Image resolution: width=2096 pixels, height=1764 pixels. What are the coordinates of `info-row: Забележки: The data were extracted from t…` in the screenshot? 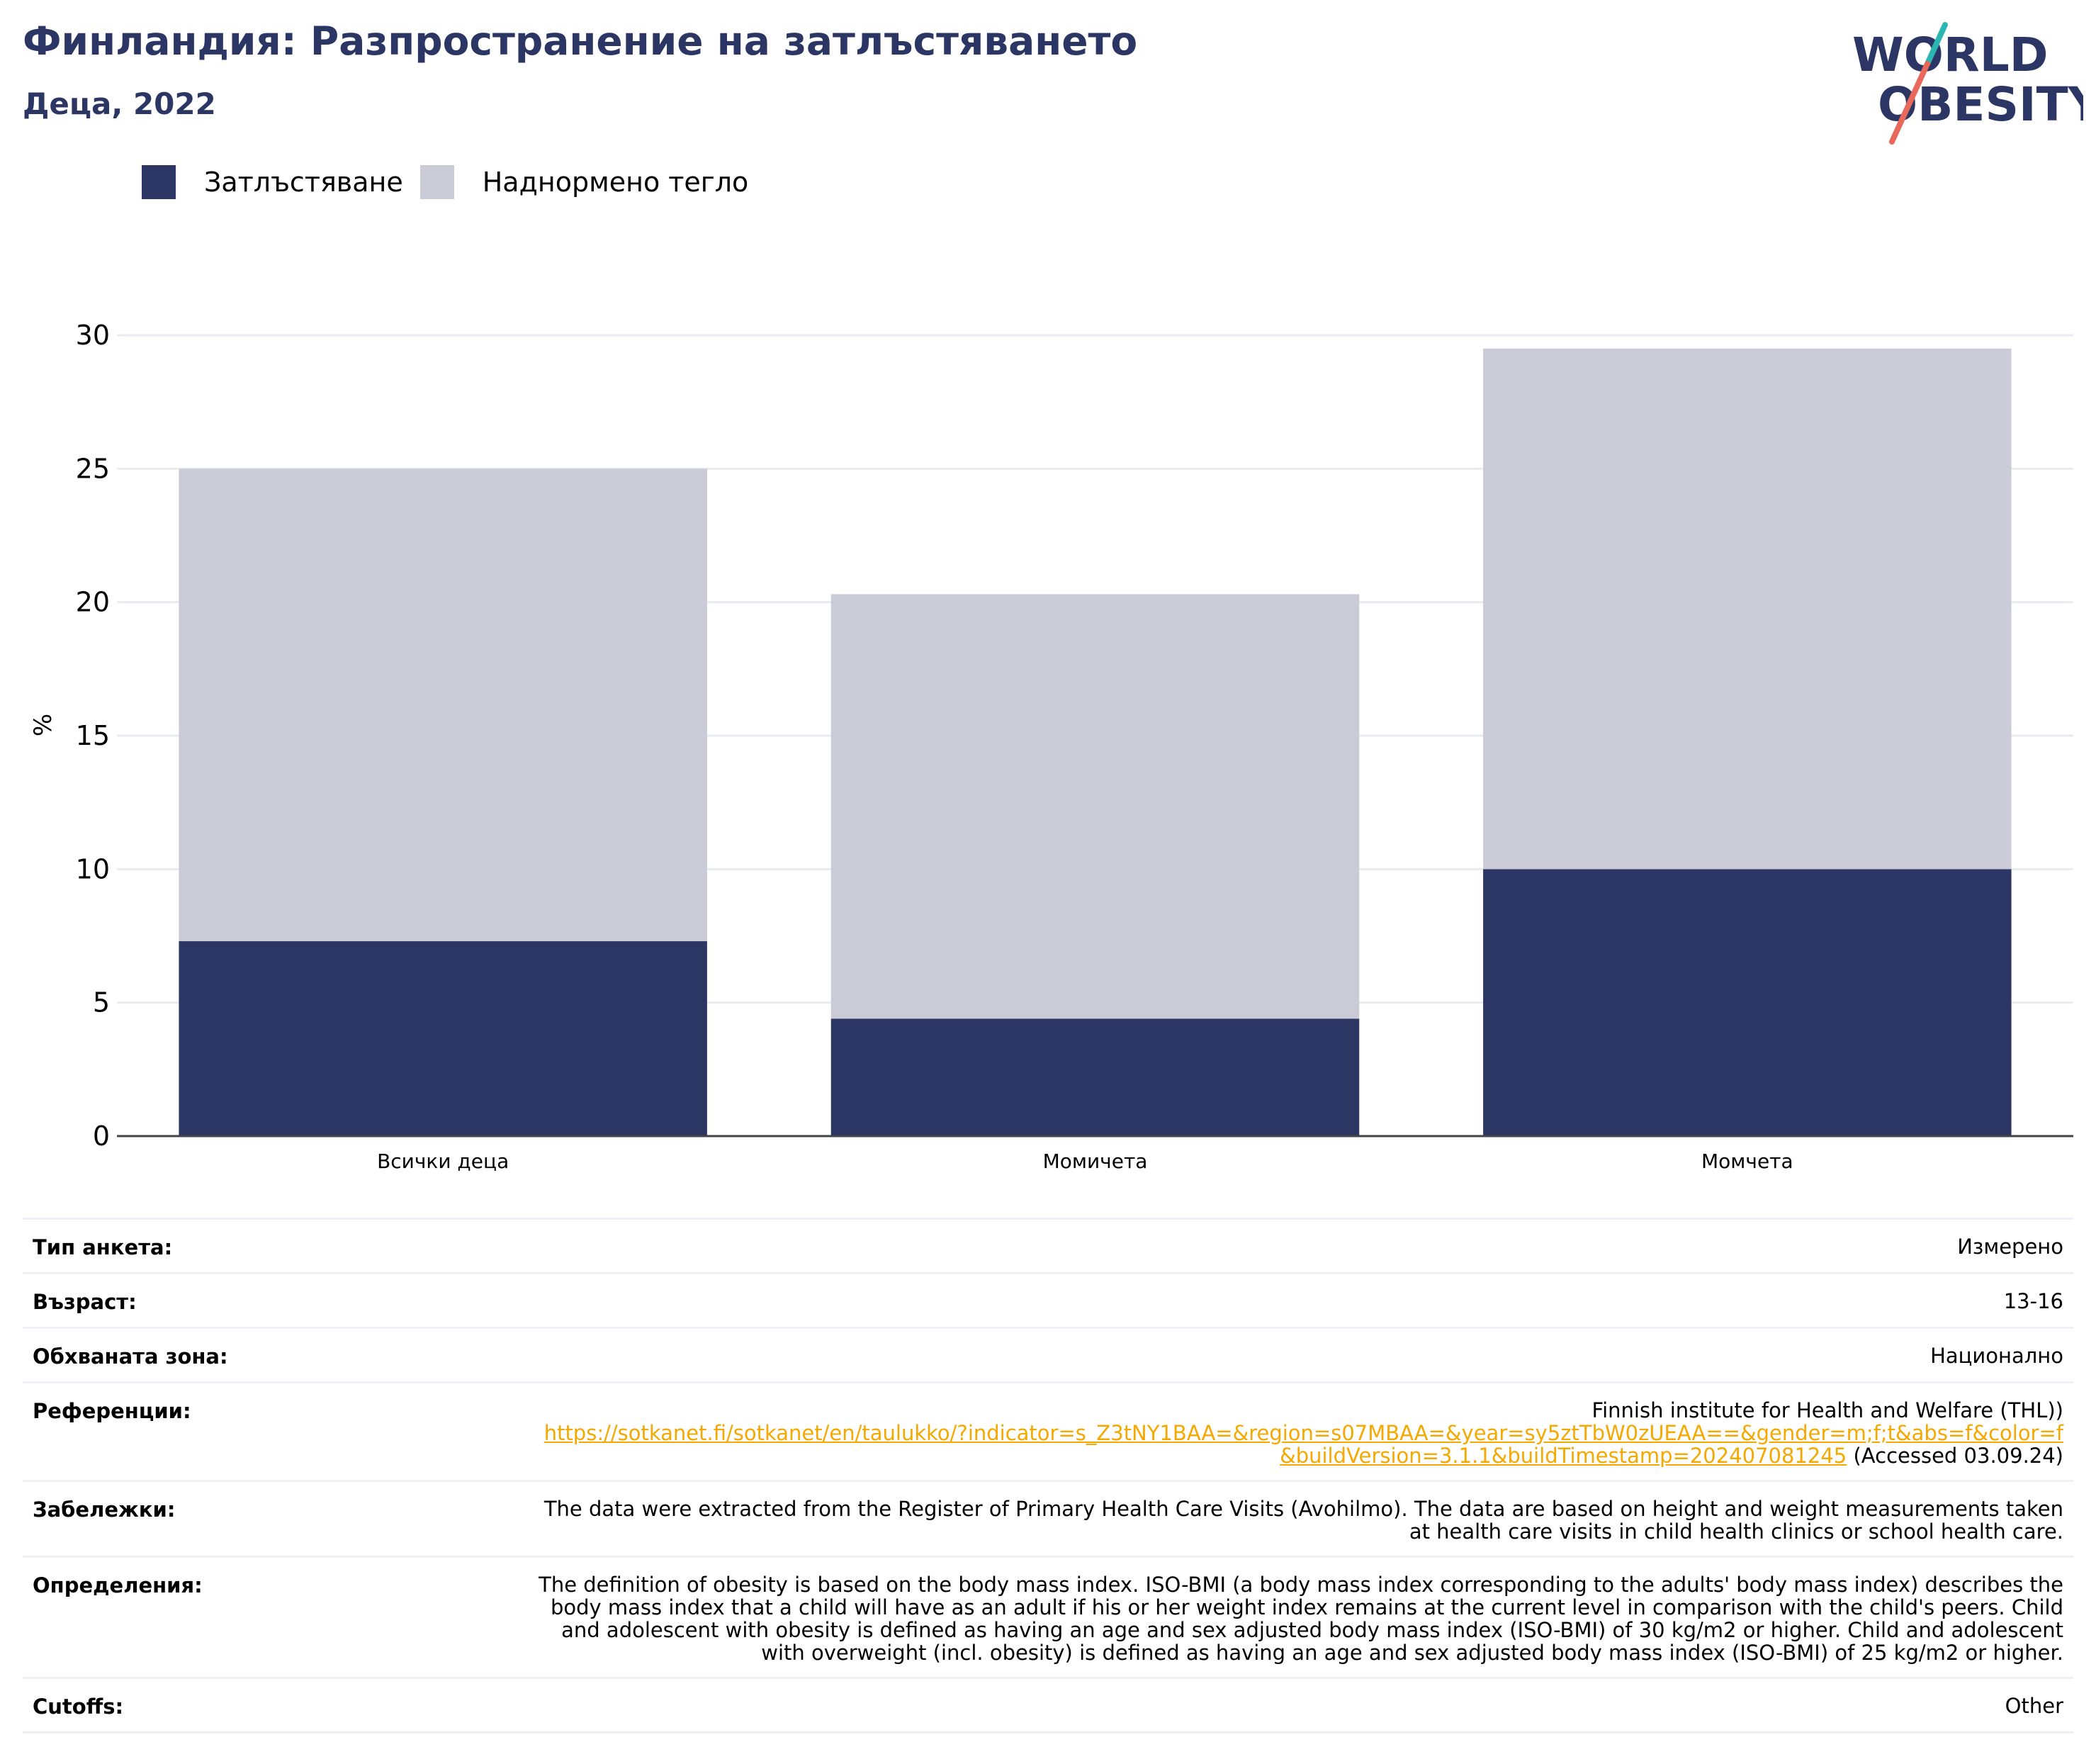 It's located at (1048, 1518).